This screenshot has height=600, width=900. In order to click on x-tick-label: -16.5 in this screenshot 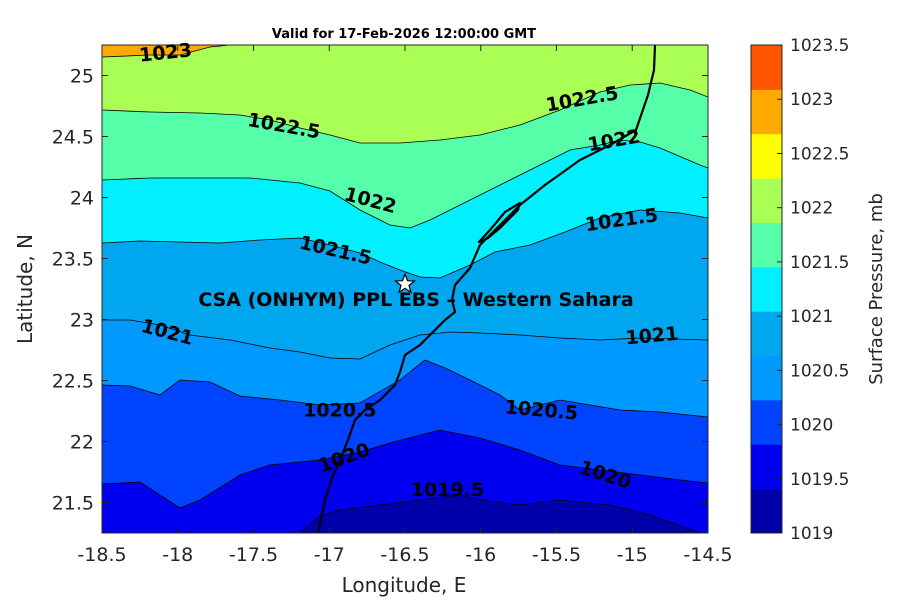, I will do `click(404, 555)`.